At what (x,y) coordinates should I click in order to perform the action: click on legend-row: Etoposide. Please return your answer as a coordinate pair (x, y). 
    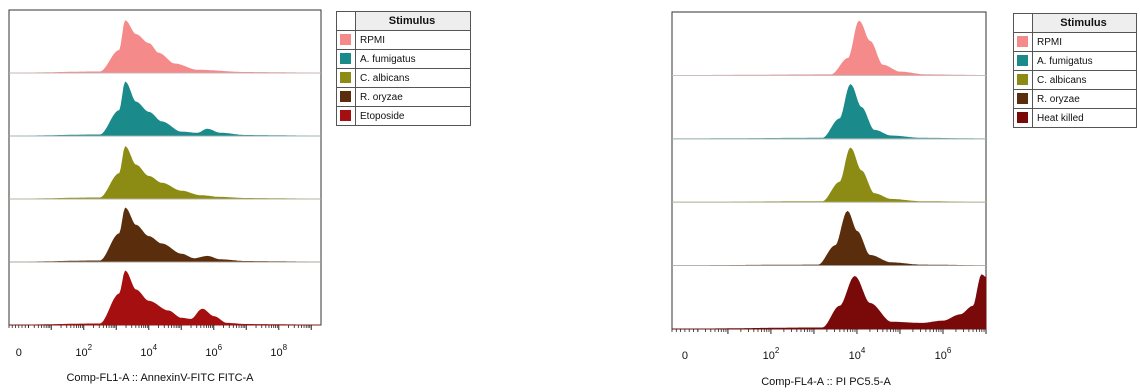
    Looking at the image, I should click on (404, 116).